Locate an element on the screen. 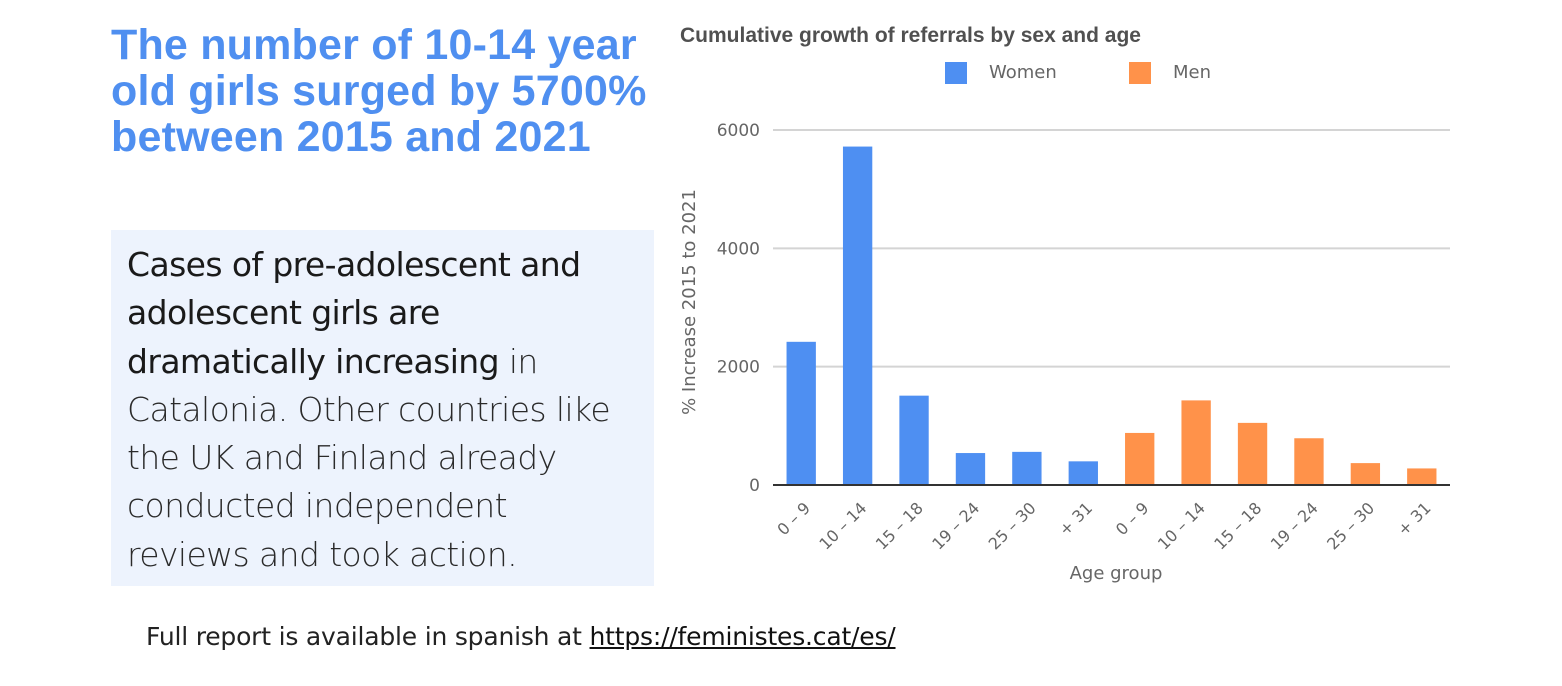  y-tick-label-2000: 2000 is located at coordinates (738, 368).